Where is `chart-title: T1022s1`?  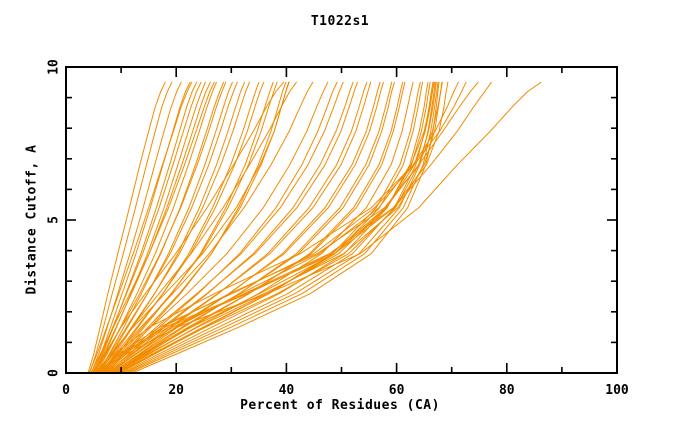 chart-title: T1022s1 is located at coordinates (340, 21).